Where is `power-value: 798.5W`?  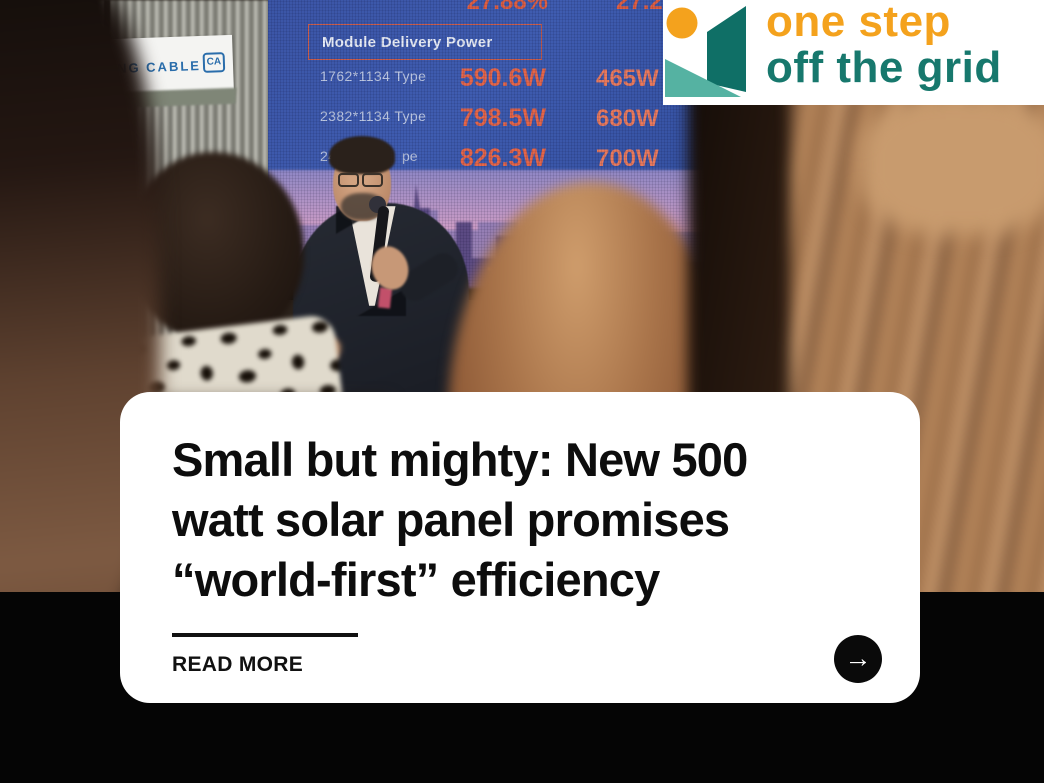
power-value: 798.5W is located at coordinates (502, 118).